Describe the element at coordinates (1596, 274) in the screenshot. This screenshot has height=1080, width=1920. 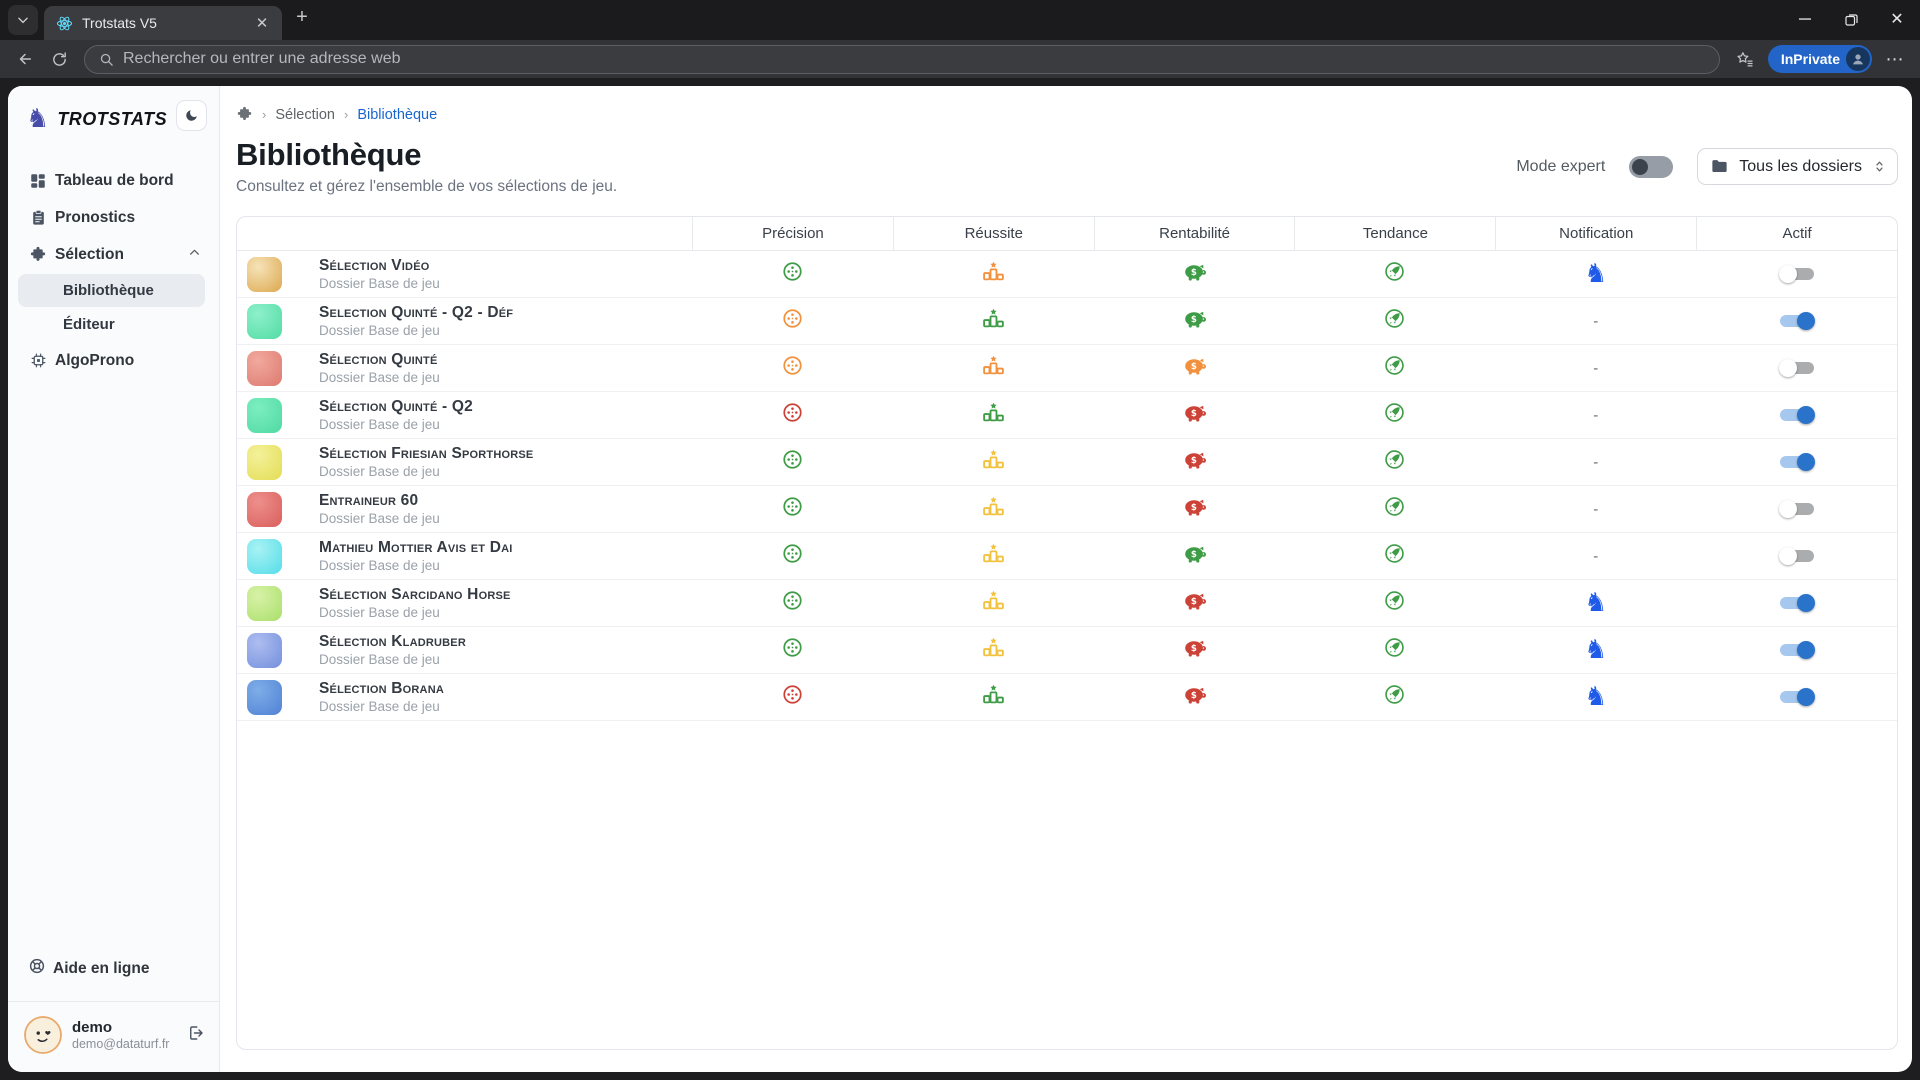
I see `knight-notification-icon: ♞` at that location.